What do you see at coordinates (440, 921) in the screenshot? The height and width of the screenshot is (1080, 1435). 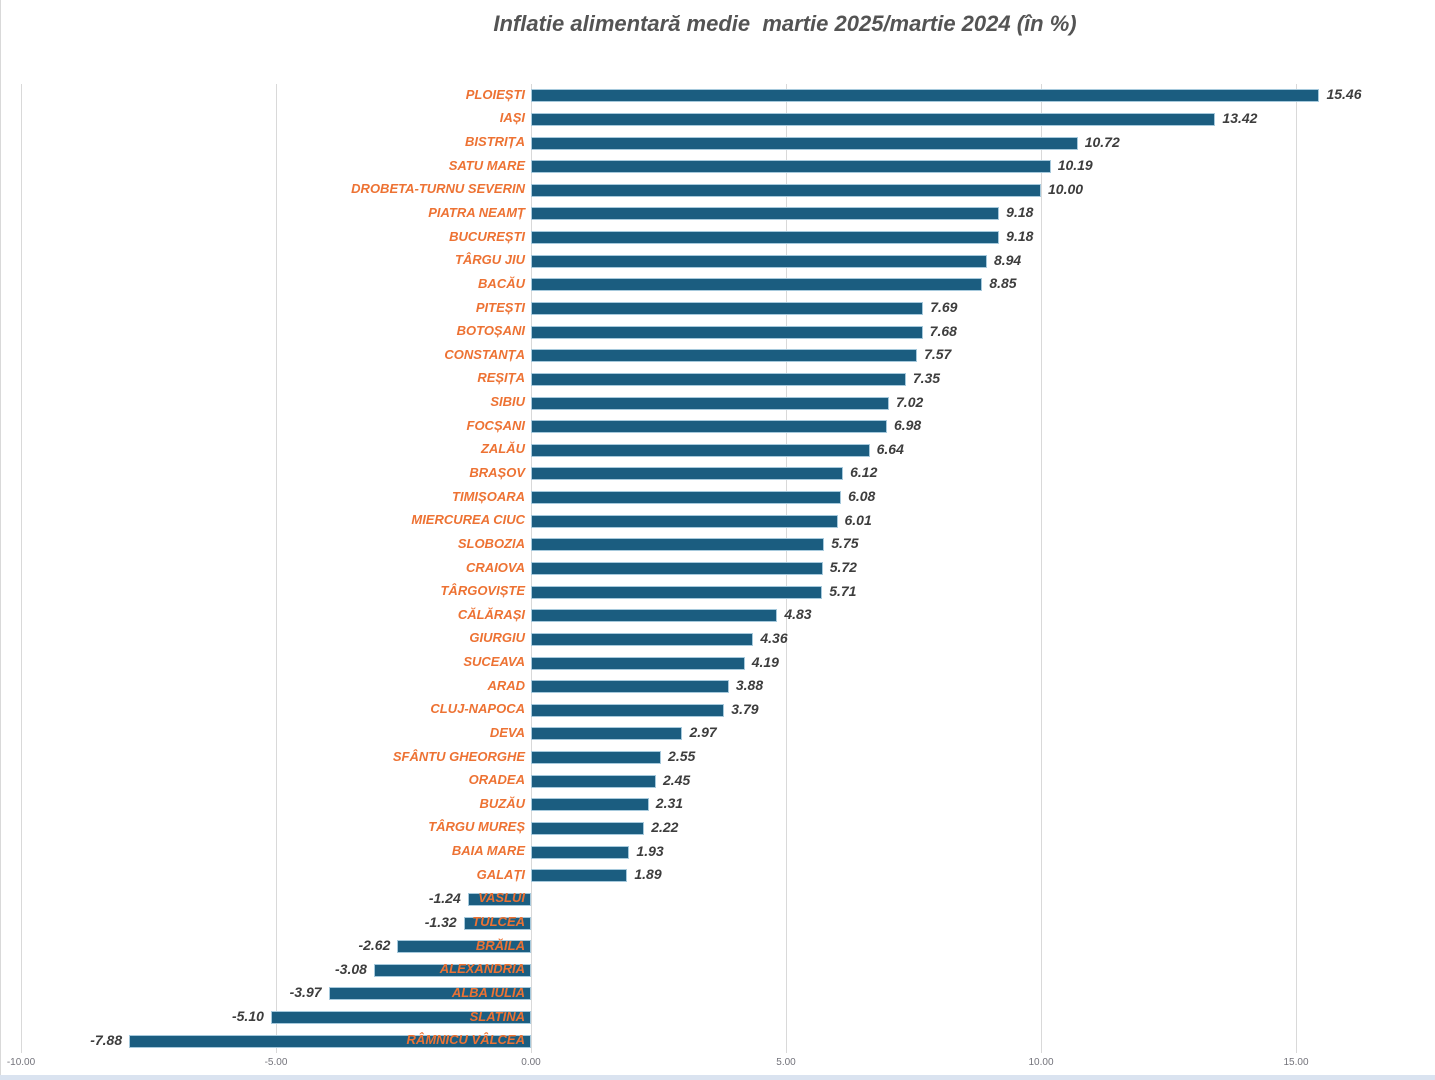 I see `value-label: -1.32` at bounding box center [440, 921].